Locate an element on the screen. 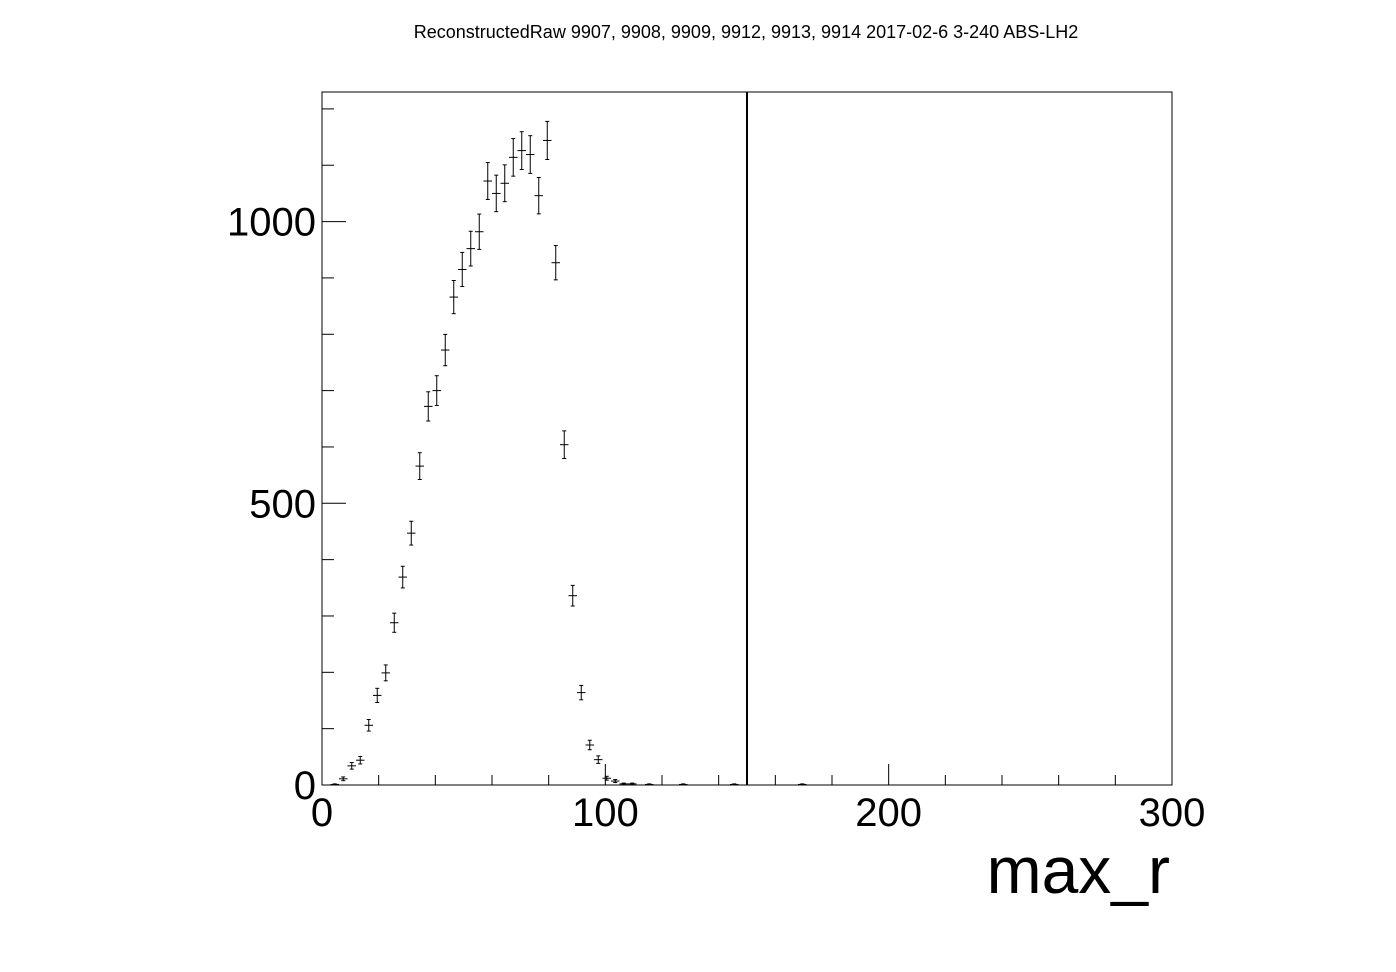 The height and width of the screenshot is (972, 1396). x-tick-labels: 0 100 200 300 is located at coordinates (758, 813).